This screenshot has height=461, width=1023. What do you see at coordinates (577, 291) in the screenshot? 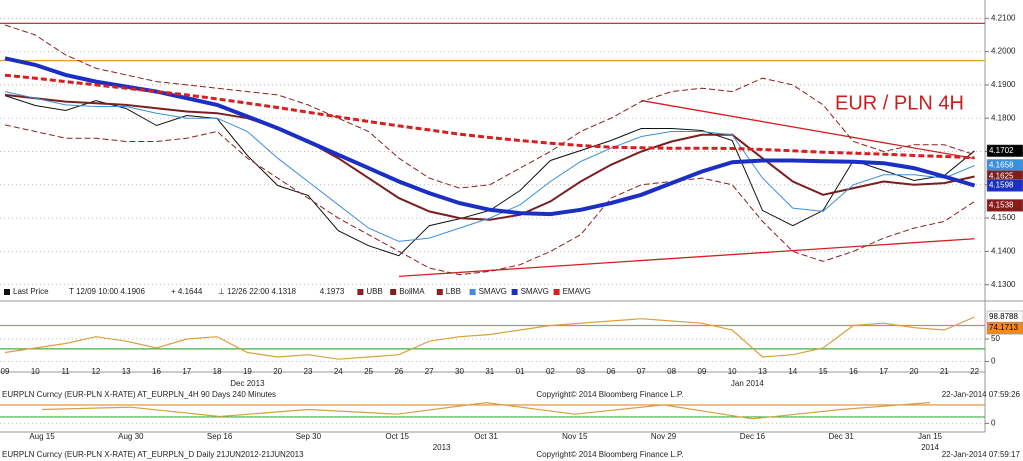
I see `legend-label: EMAVG` at bounding box center [577, 291].